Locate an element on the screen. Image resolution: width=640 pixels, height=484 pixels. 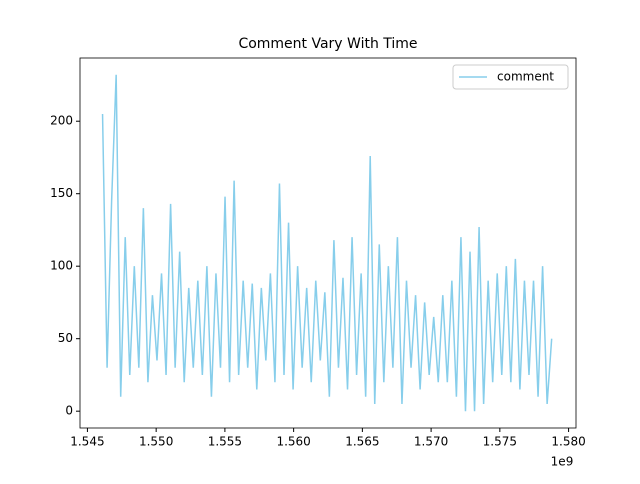
x-tick-label: 1.550 is located at coordinates (156, 442).